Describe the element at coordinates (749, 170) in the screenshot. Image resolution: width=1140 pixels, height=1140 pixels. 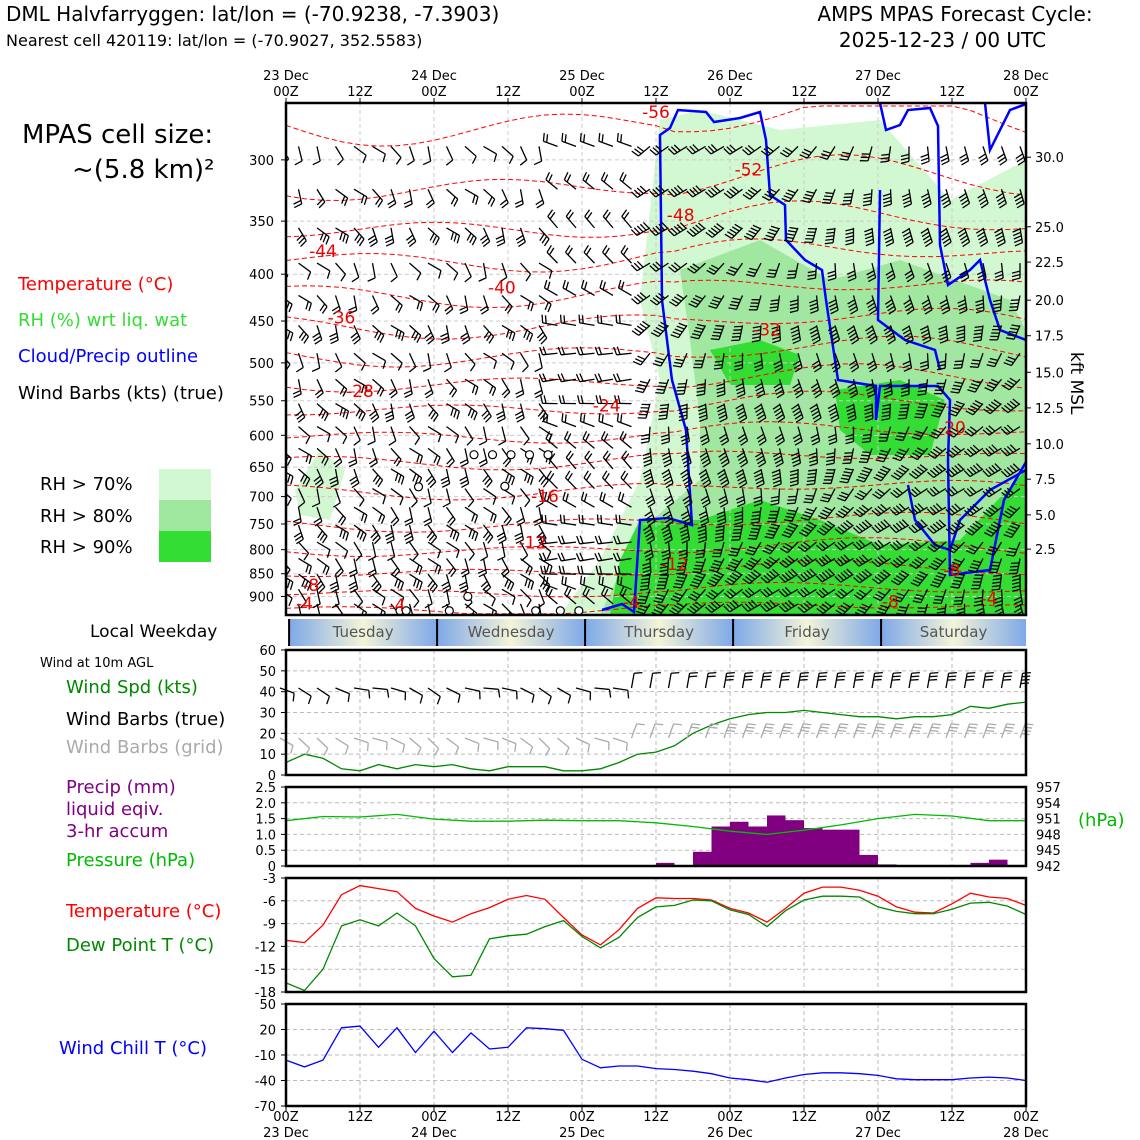
I see `isotherm-label: -52` at that location.